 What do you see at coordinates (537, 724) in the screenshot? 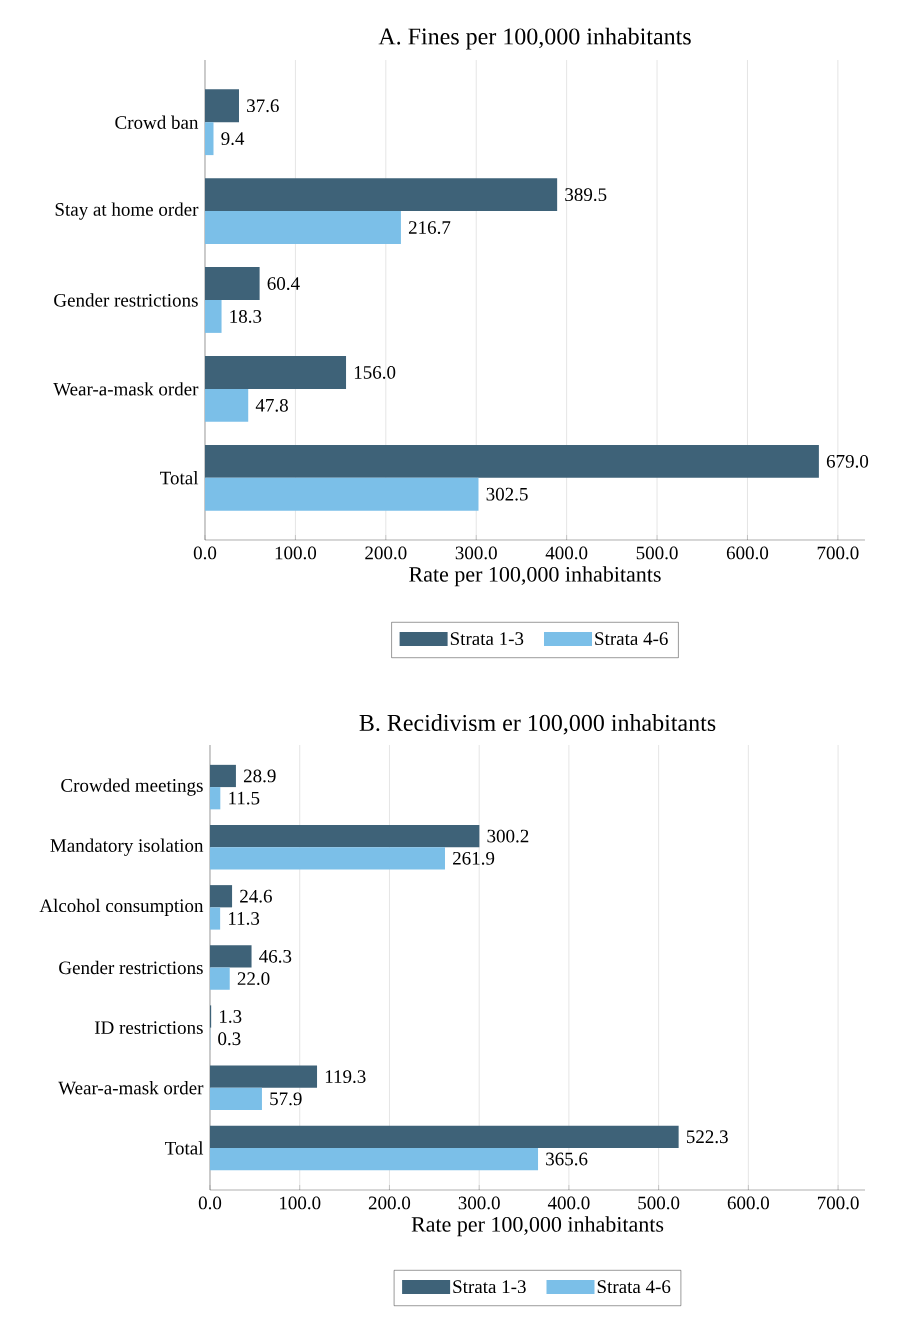
I see `chart-title: B. Recidivism er 100,000 inhabitants` at bounding box center [537, 724].